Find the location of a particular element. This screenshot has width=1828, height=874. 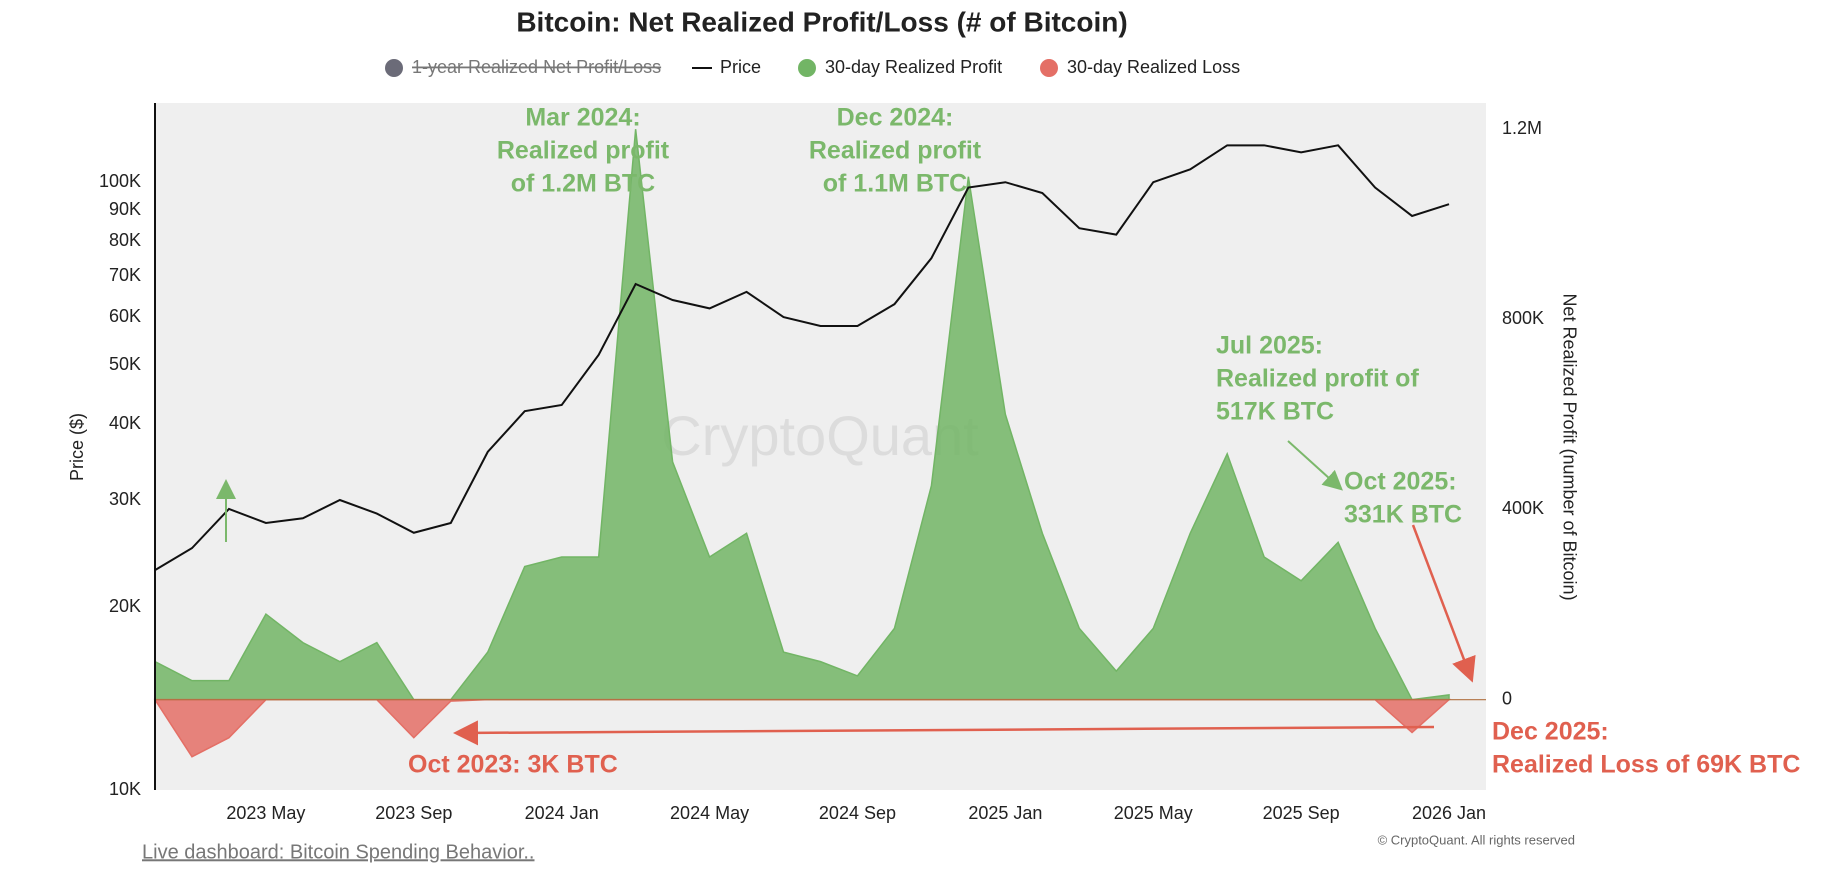

legend-label: 1-year Realized Net Profit/Loss is located at coordinates (536, 67).